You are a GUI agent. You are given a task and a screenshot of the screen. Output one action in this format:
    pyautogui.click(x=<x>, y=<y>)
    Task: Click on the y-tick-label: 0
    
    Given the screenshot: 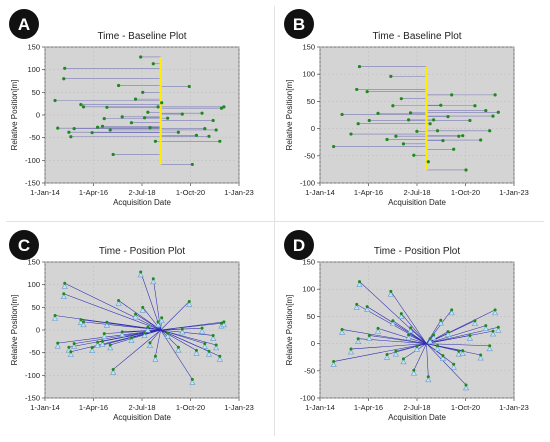 What is the action you would take?
    pyautogui.click(x=313, y=128)
    